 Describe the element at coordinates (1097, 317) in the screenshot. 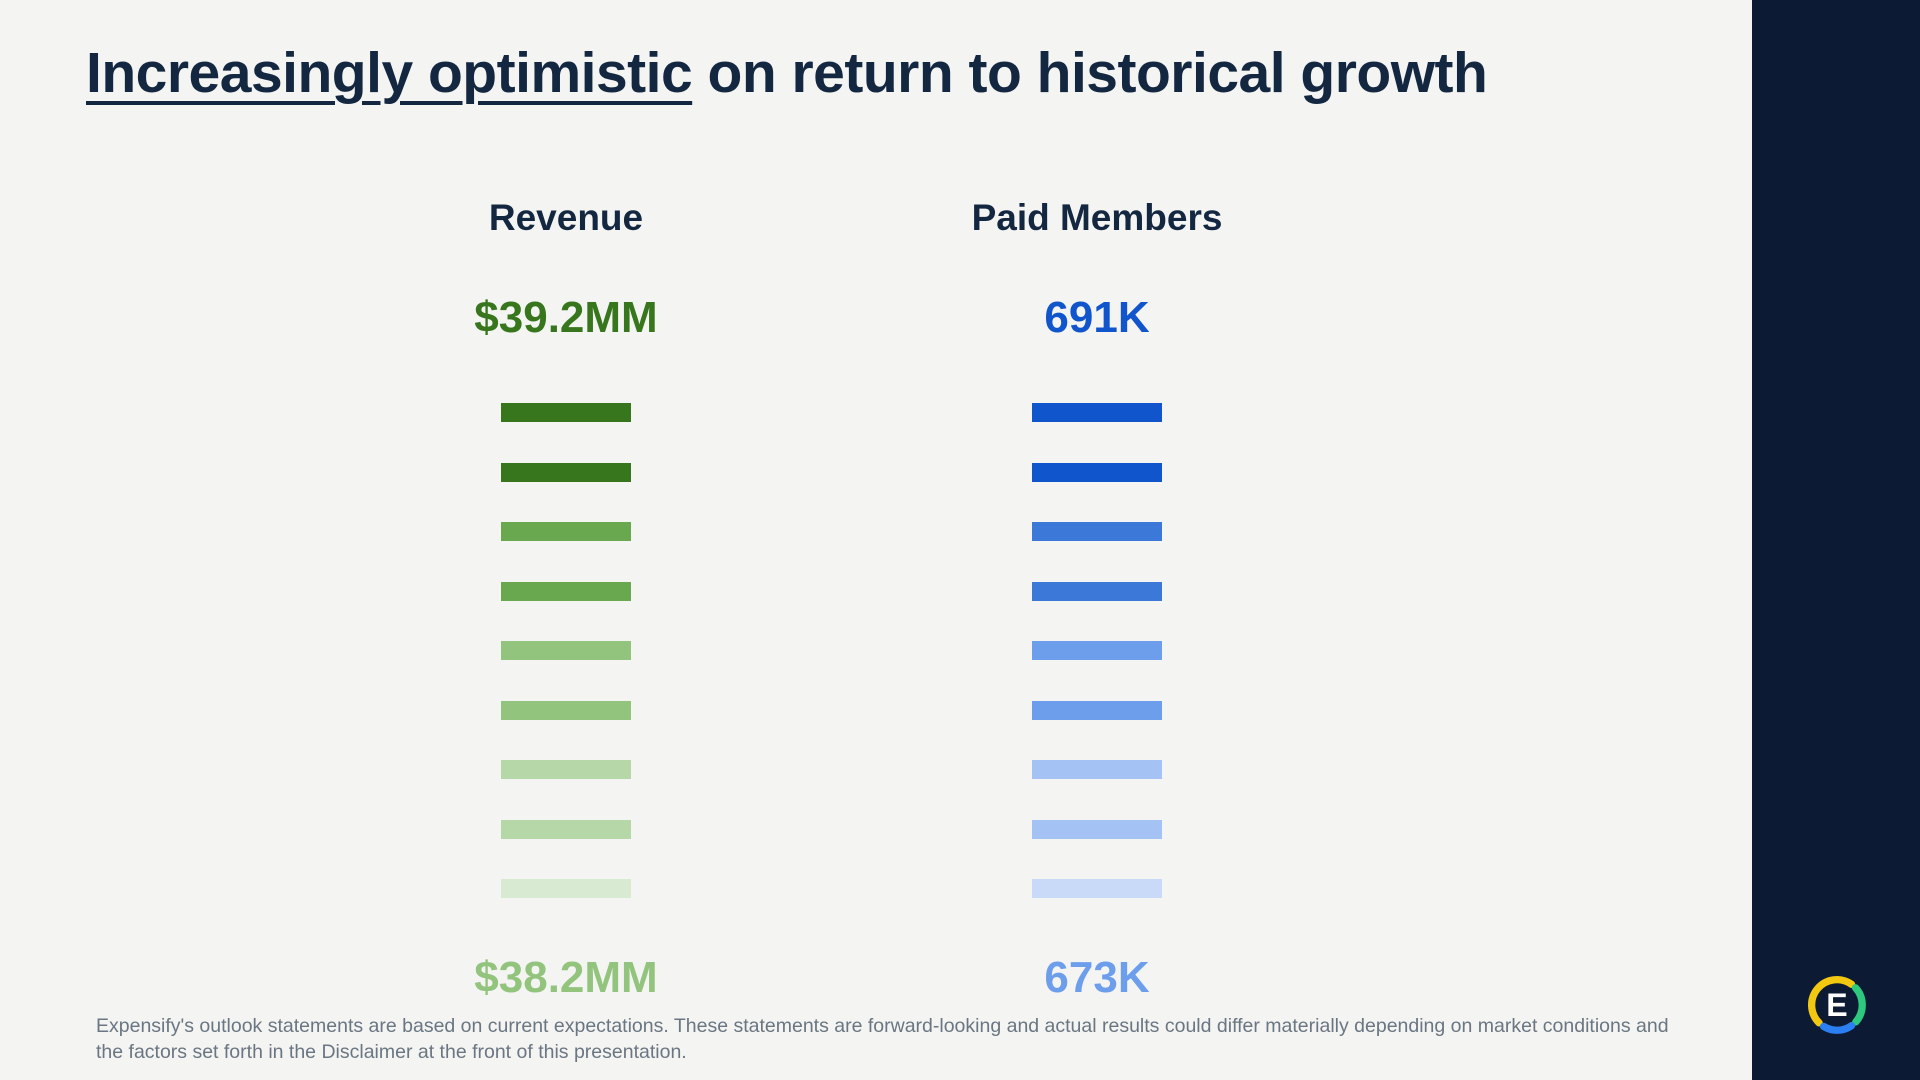

I see `paid-members-top-value: 691K` at that location.